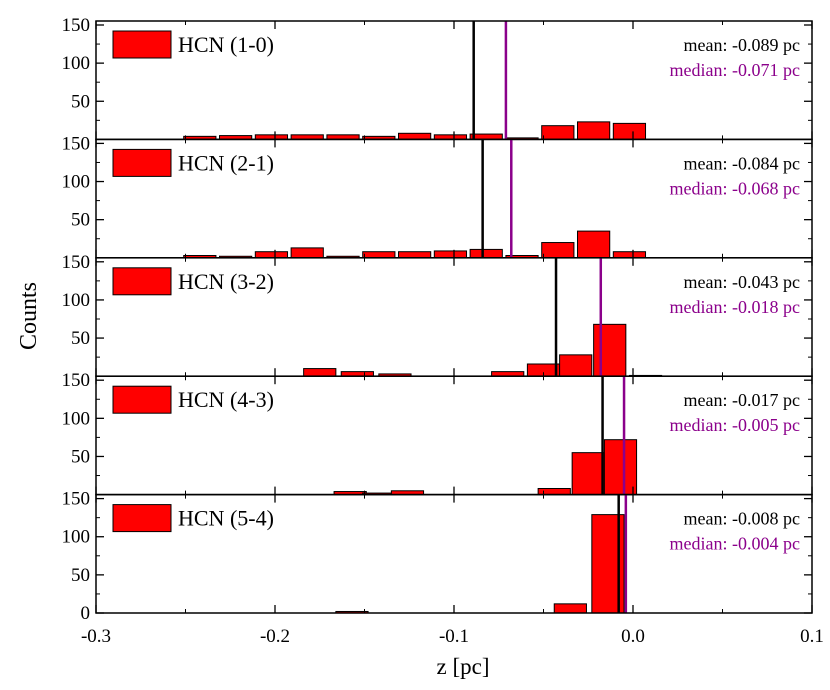 The width and height of the screenshot is (830, 690). What do you see at coordinates (463, 666) in the screenshot?
I see `x-axis-label: z [pc]` at bounding box center [463, 666].